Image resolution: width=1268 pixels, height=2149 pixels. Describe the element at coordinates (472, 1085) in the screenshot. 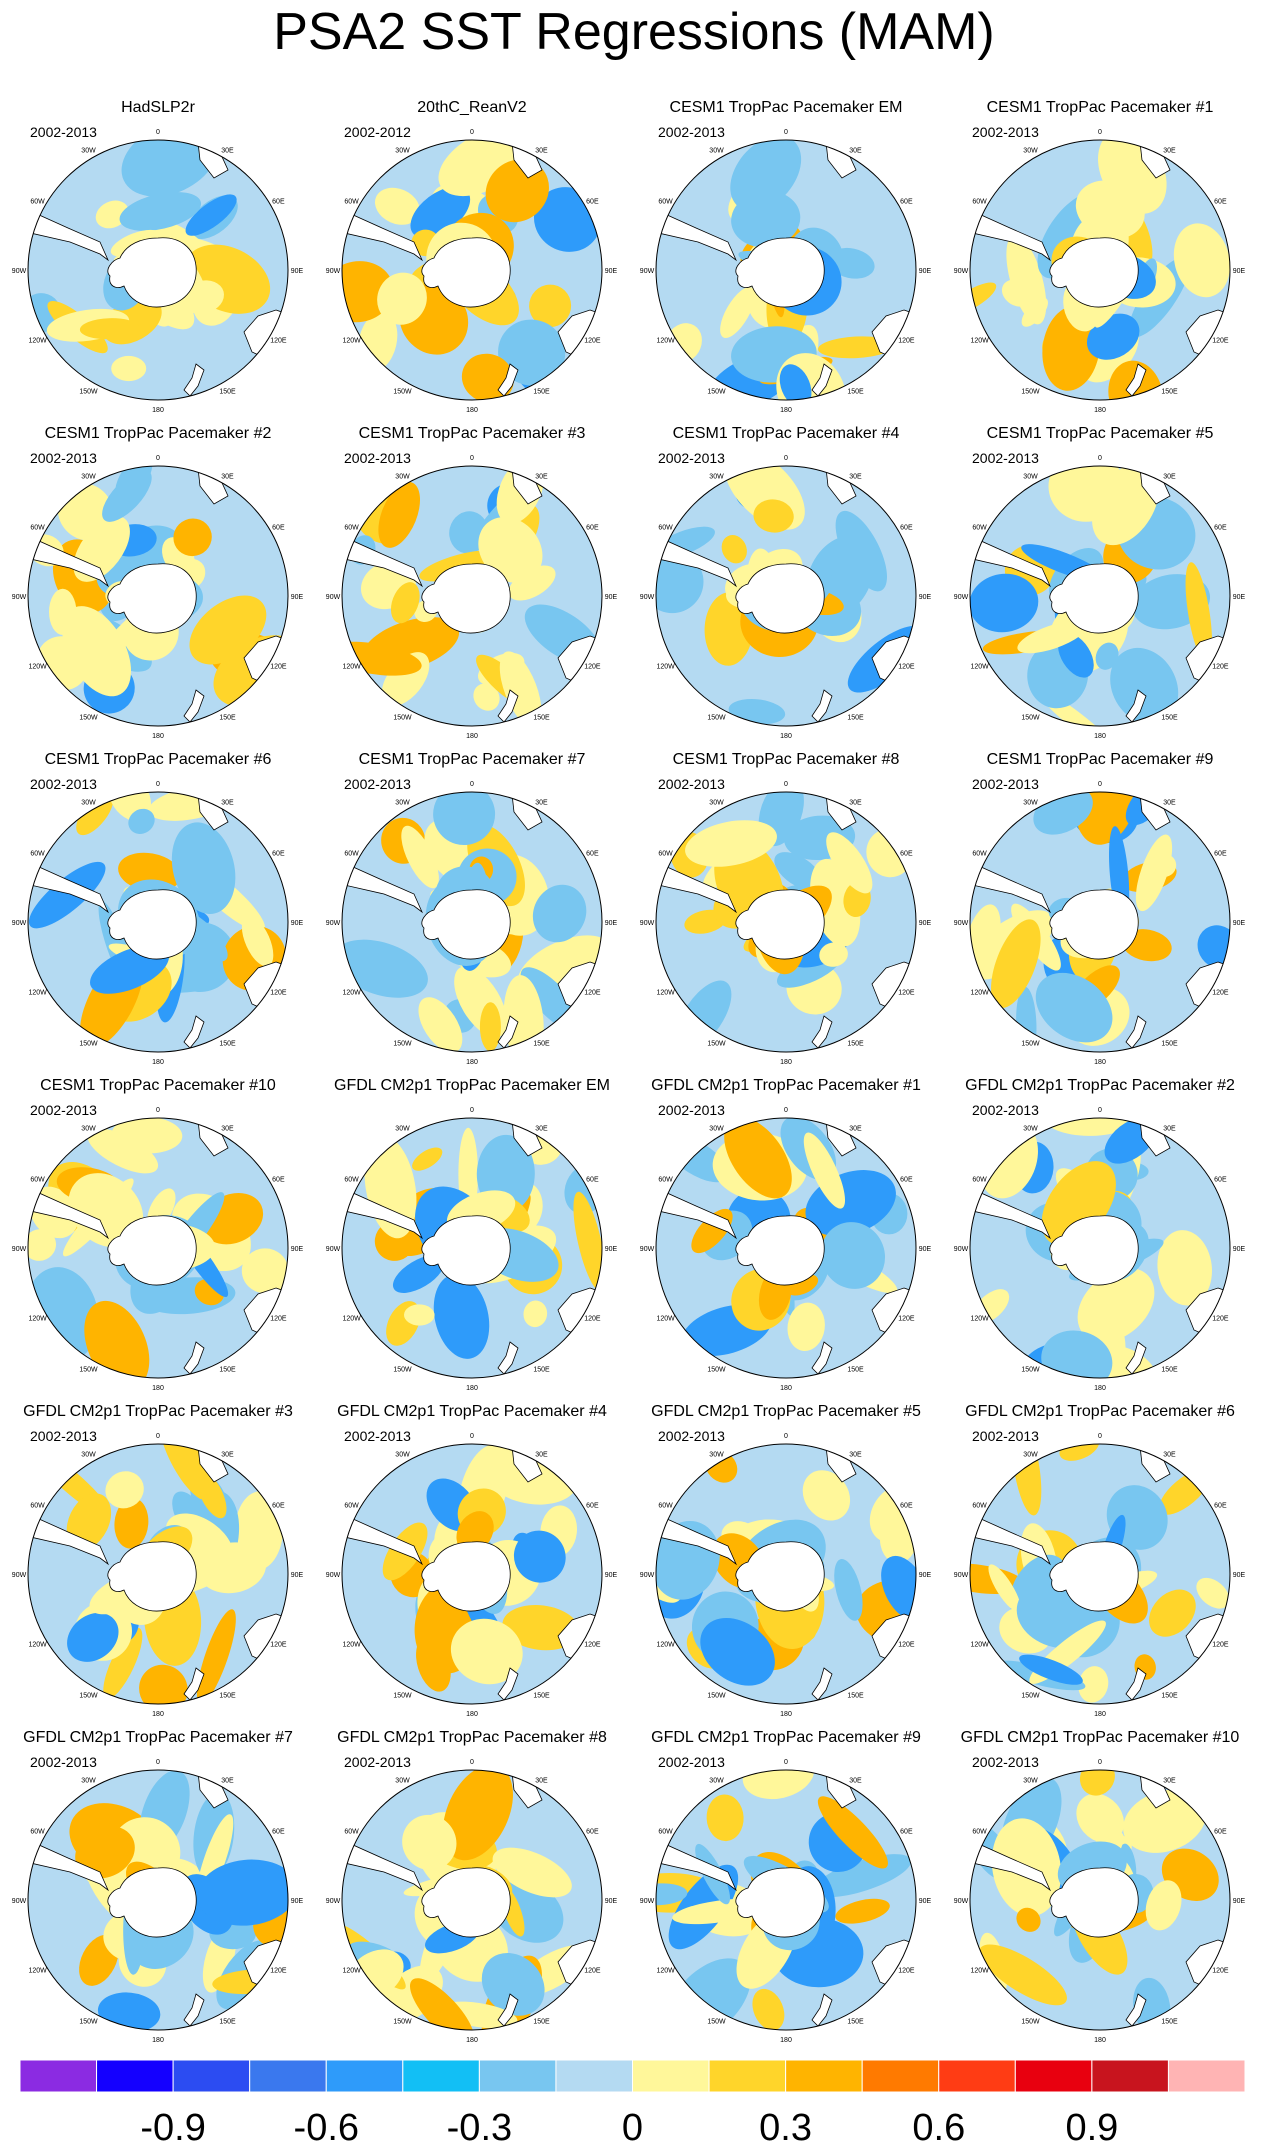

I see `panel-title: GFDL CM2p1 TropPac Pacemaker EM` at that location.